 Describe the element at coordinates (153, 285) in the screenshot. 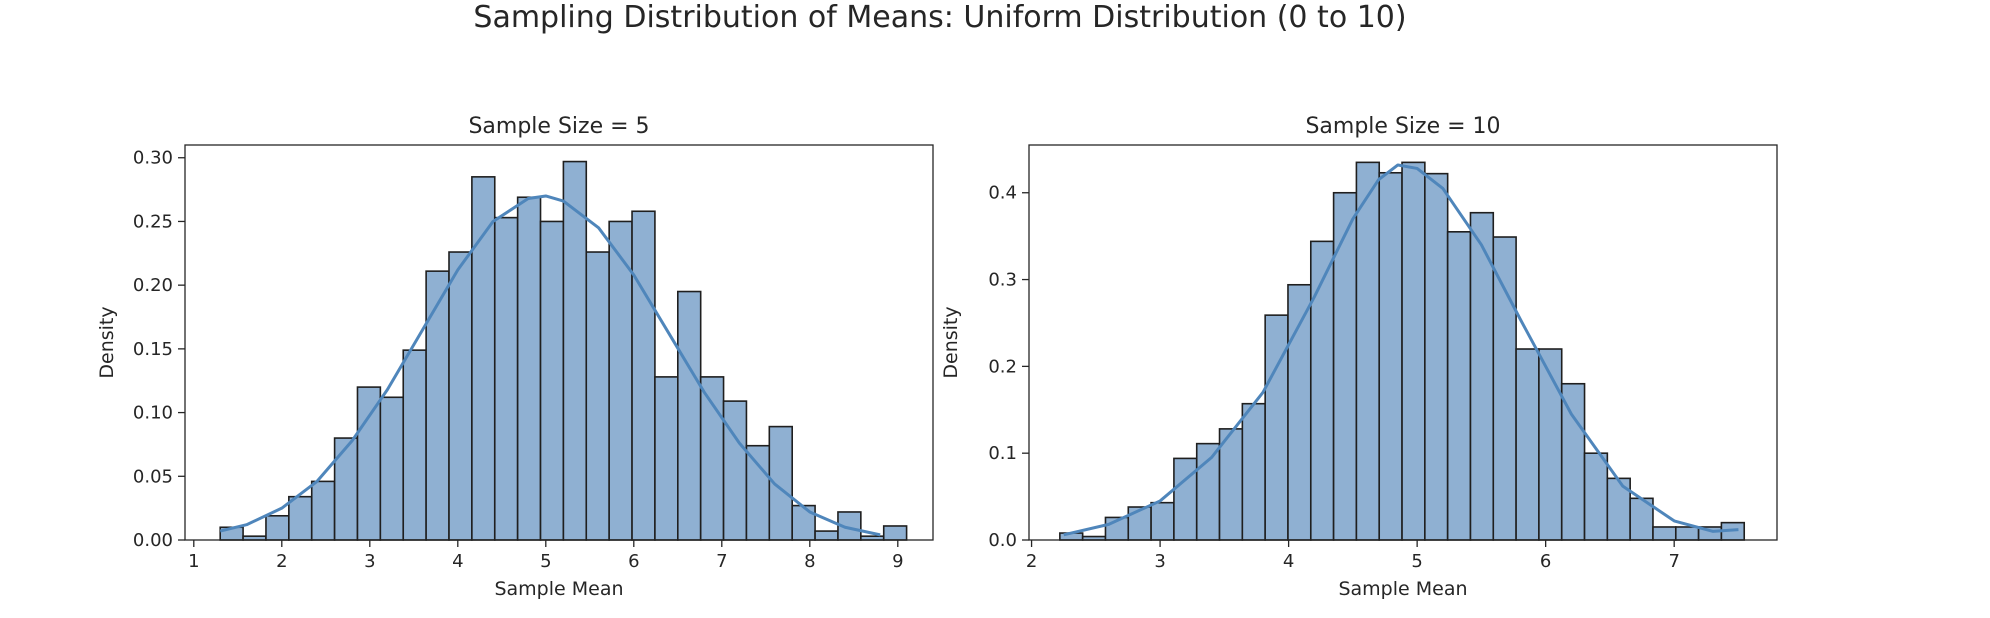

I see `y-tick-label: 0.20` at that location.